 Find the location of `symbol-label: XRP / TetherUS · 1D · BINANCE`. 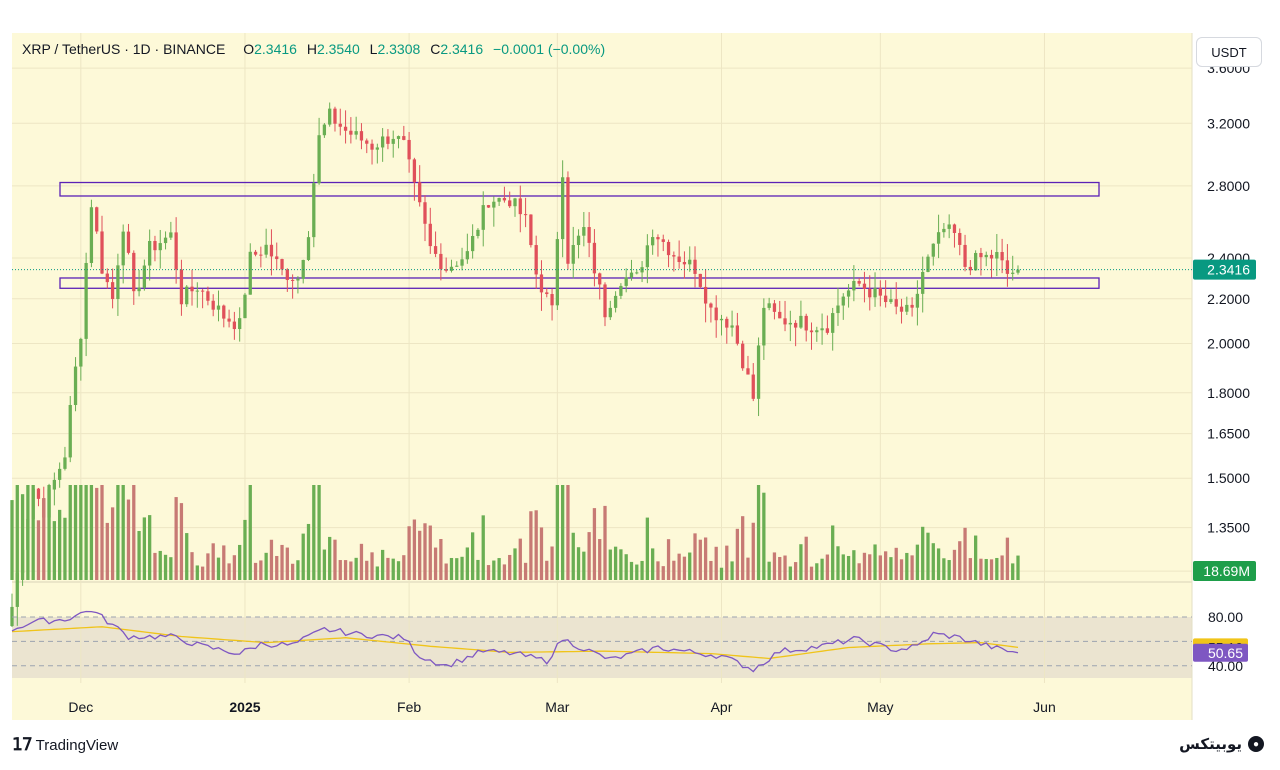

symbol-label: XRP / TetherUS · 1D · BINANCE is located at coordinates (124, 49).